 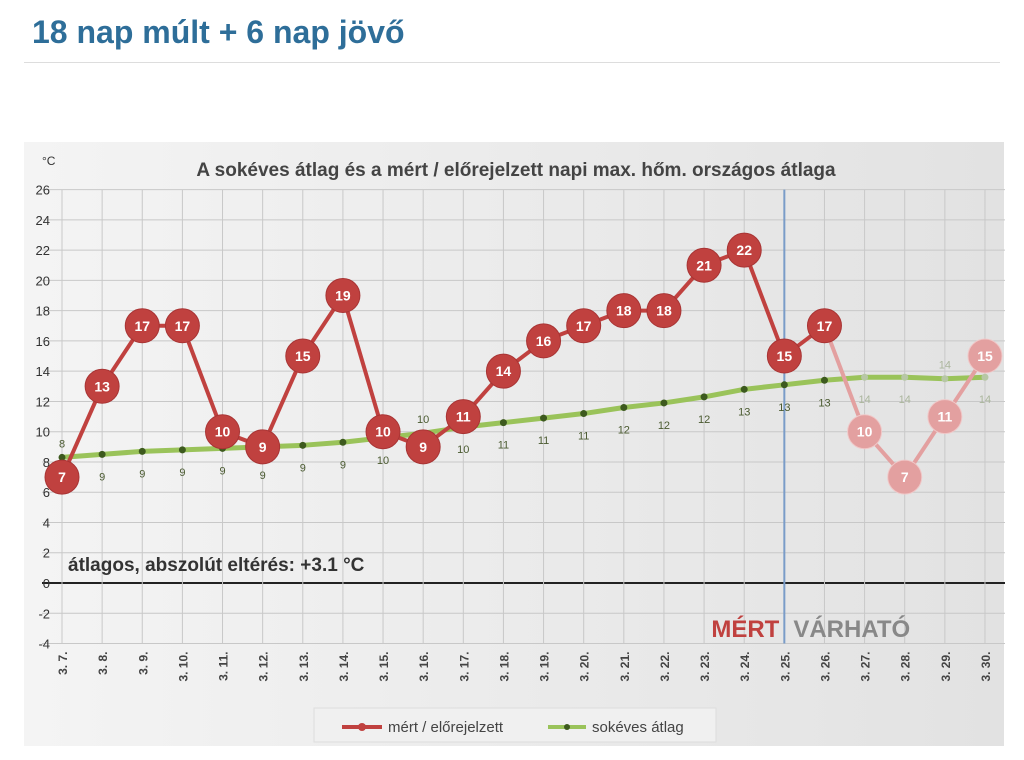 What do you see at coordinates (49, 161) in the screenshot?
I see `y-axis-label: °C` at bounding box center [49, 161].